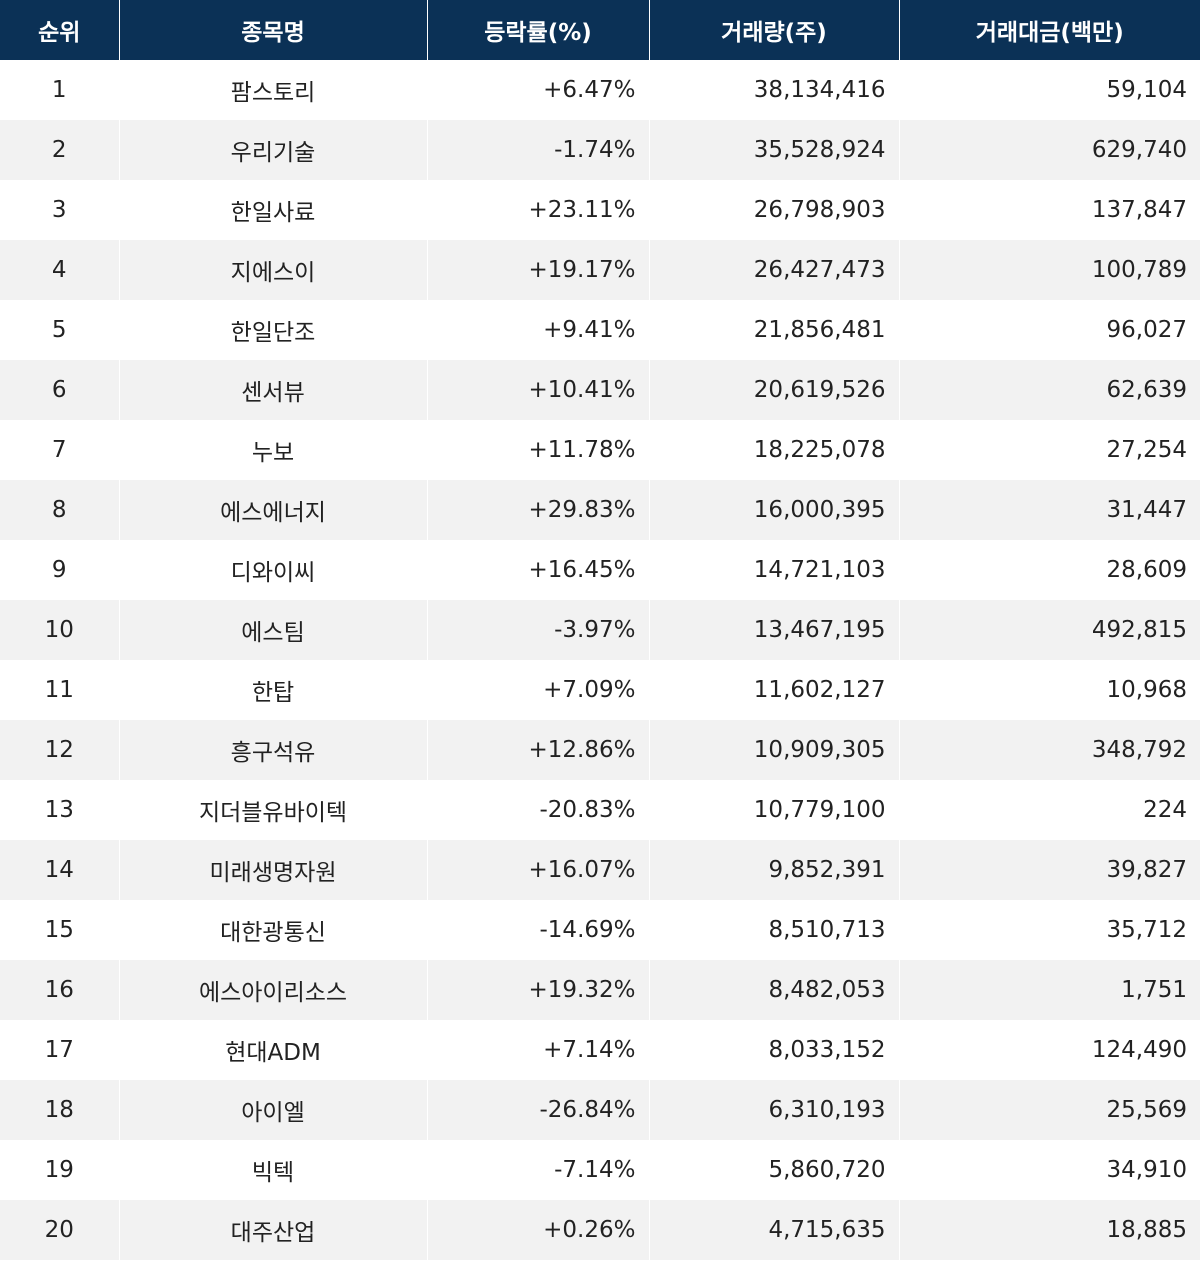 This screenshot has height=1261, width=1200. I want to click on header-change: 등락률(%), so click(538, 30).